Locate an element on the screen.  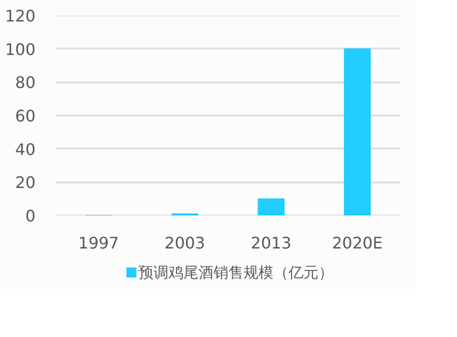
y-tick-label: 80 is located at coordinates (25, 82).